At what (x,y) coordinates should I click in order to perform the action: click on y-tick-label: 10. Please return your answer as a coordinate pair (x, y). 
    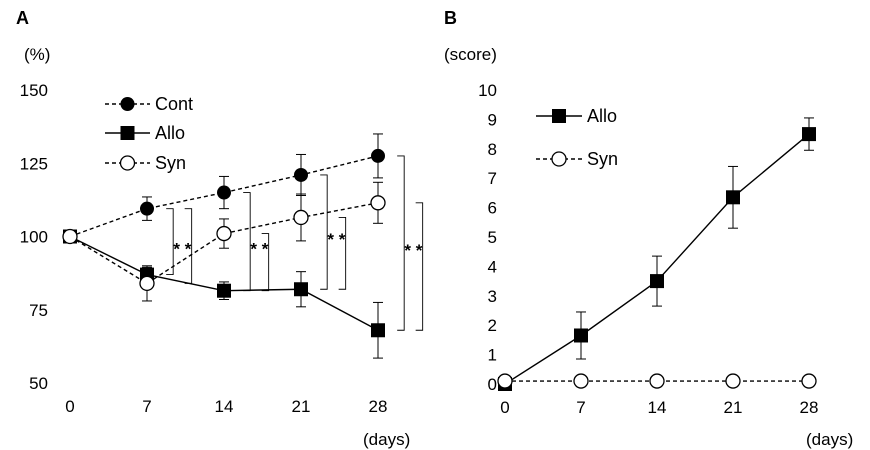
    Looking at the image, I should click on (487, 90).